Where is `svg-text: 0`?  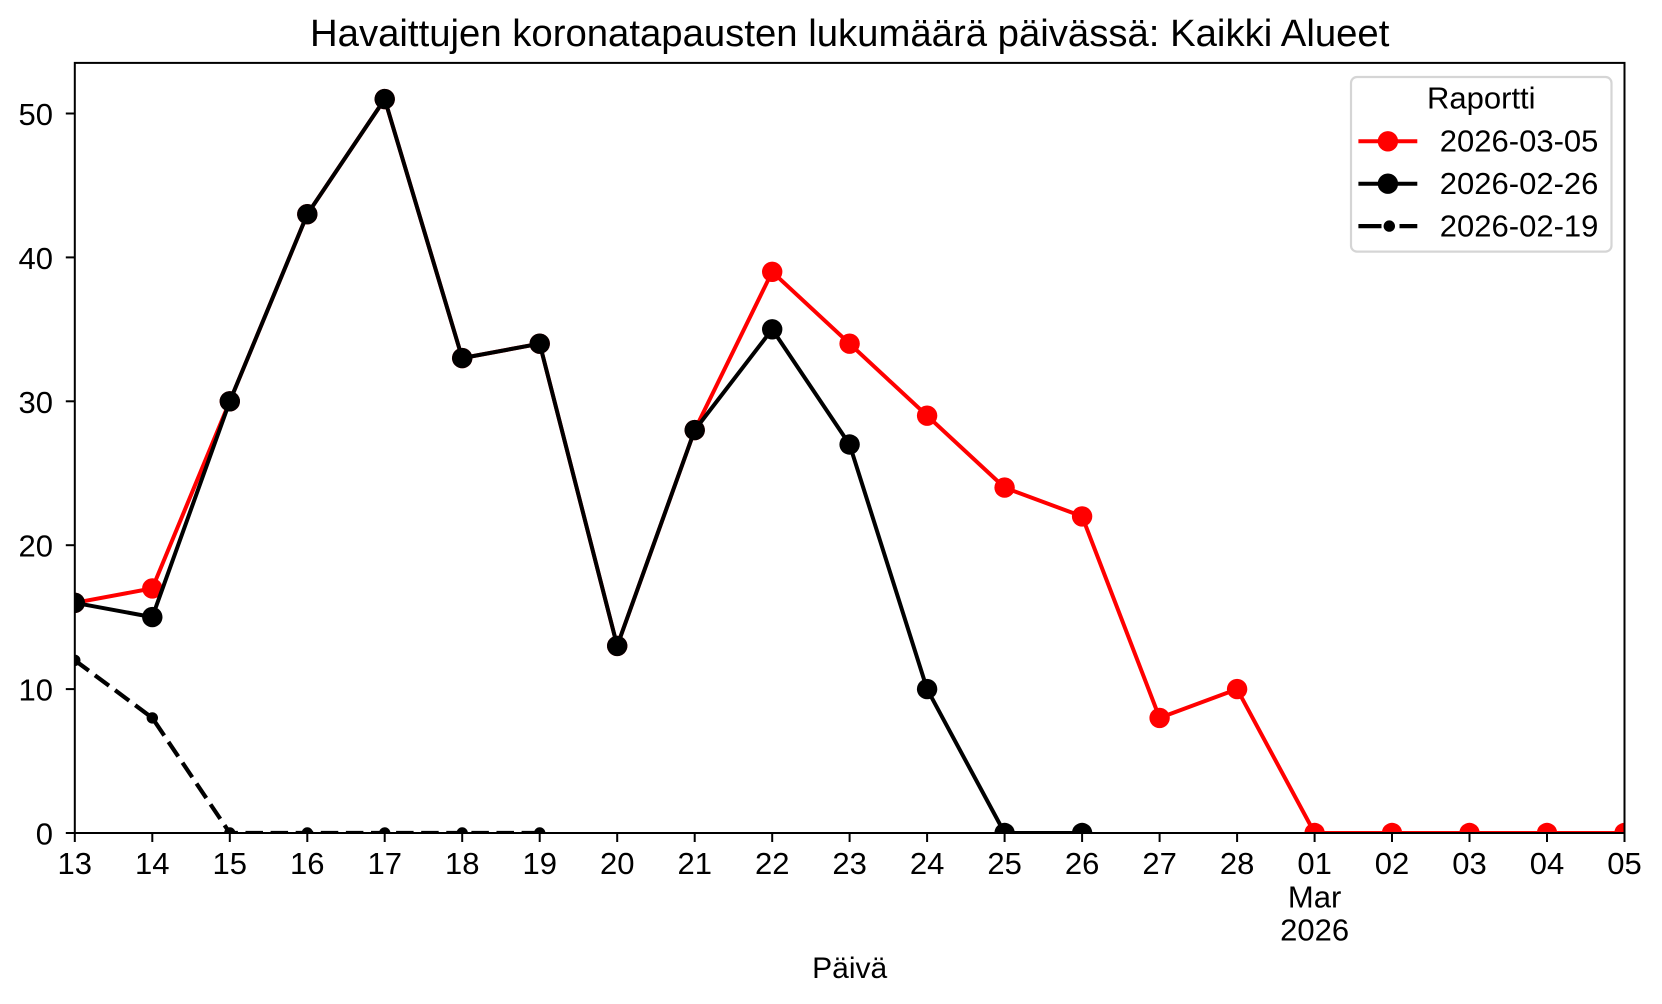 svg-text: 0 is located at coordinates (44, 834).